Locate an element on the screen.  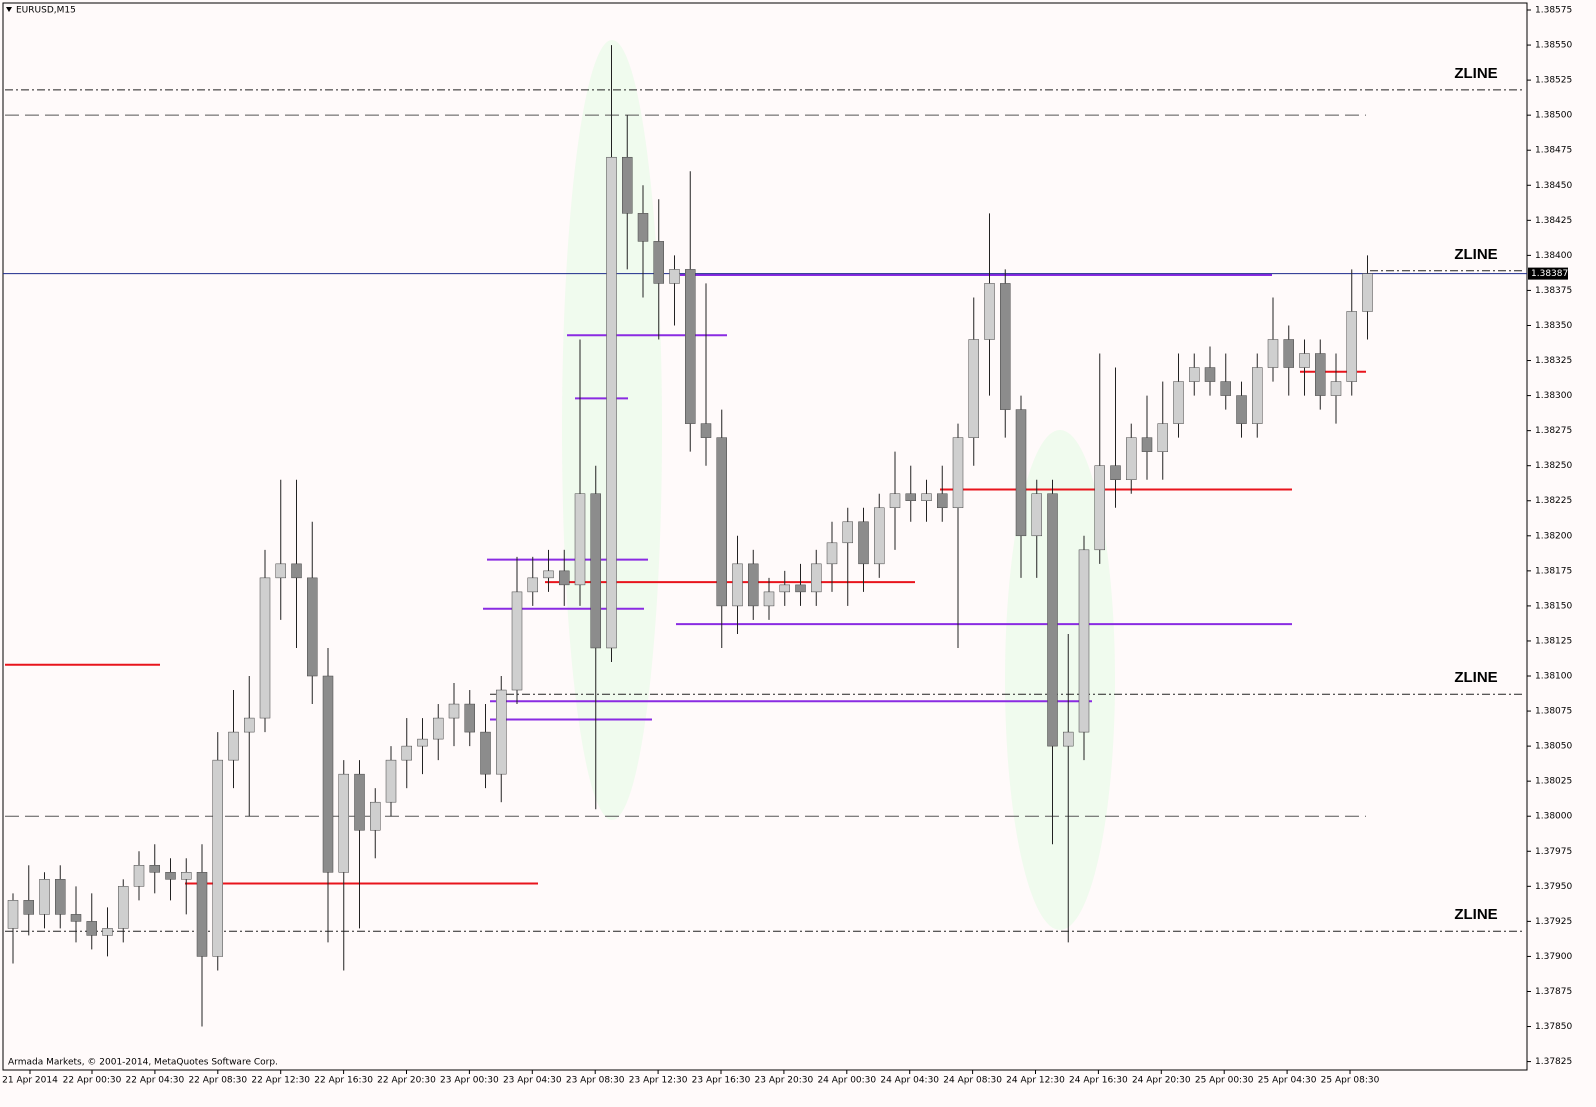
menu-arrow is located at coordinates (9, 9).